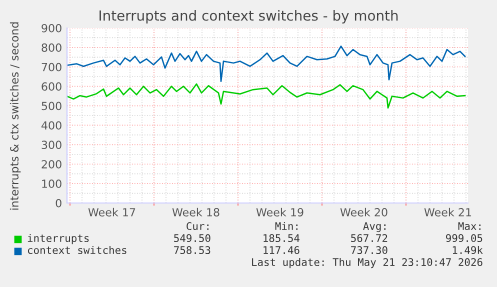  What do you see at coordinates (52, 47) in the screenshot?
I see `y-tick-label: 800` at bounding box center [52, 47].